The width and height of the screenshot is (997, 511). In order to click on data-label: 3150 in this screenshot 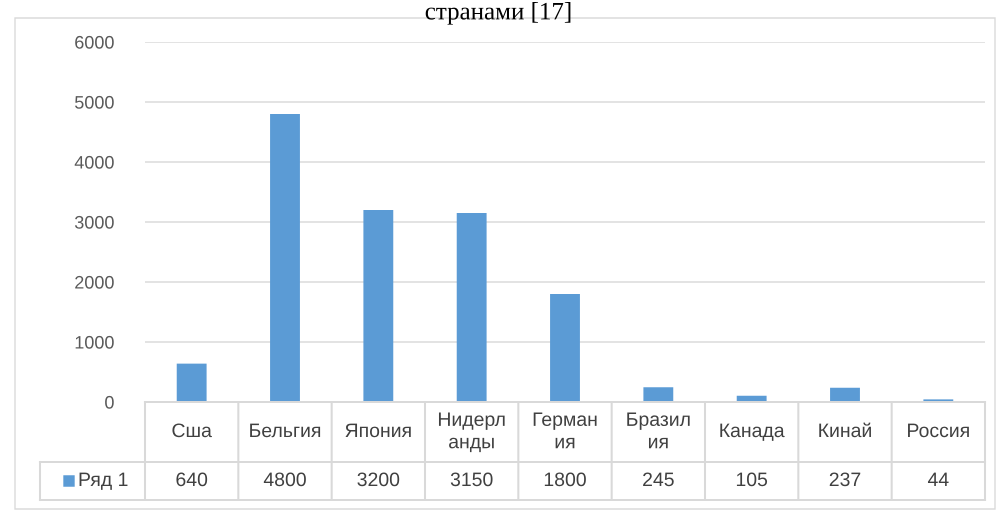, I will do `click(471, 479)`.